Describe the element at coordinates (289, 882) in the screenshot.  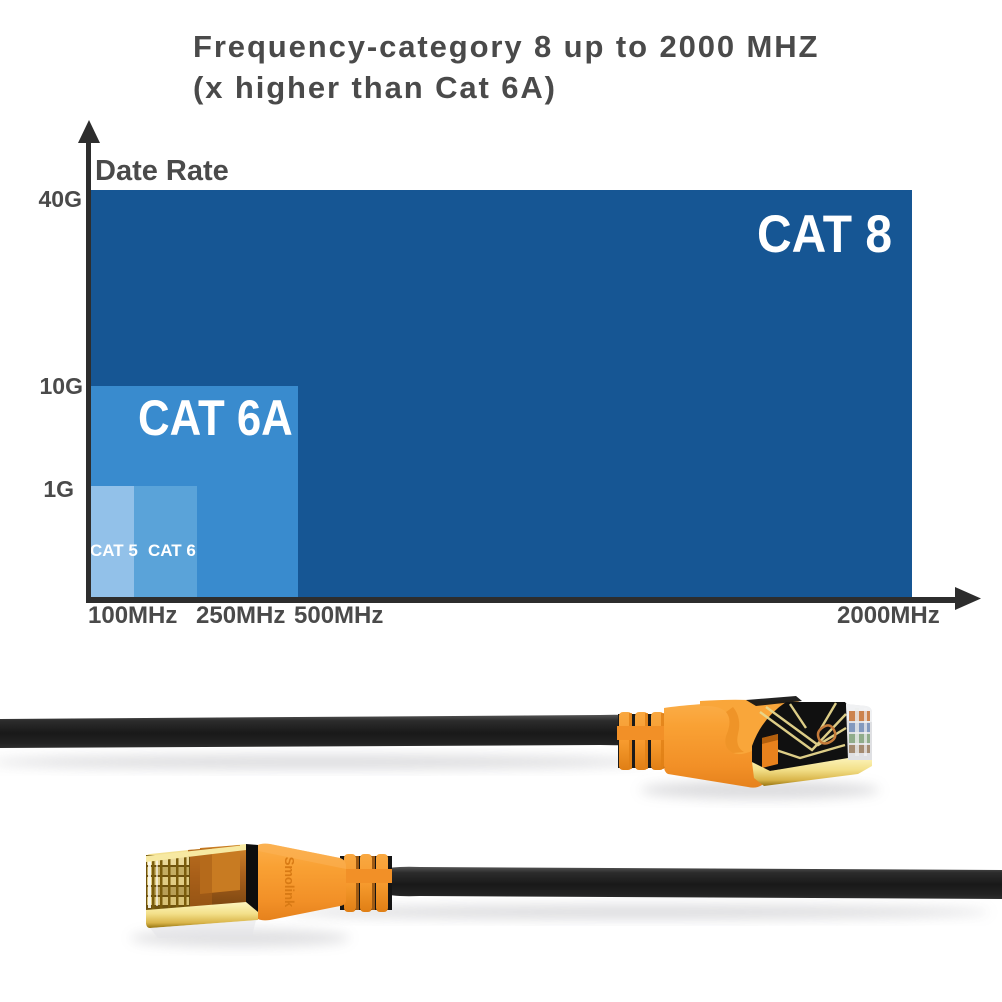
I see `svg-text: Smolink` at that location.